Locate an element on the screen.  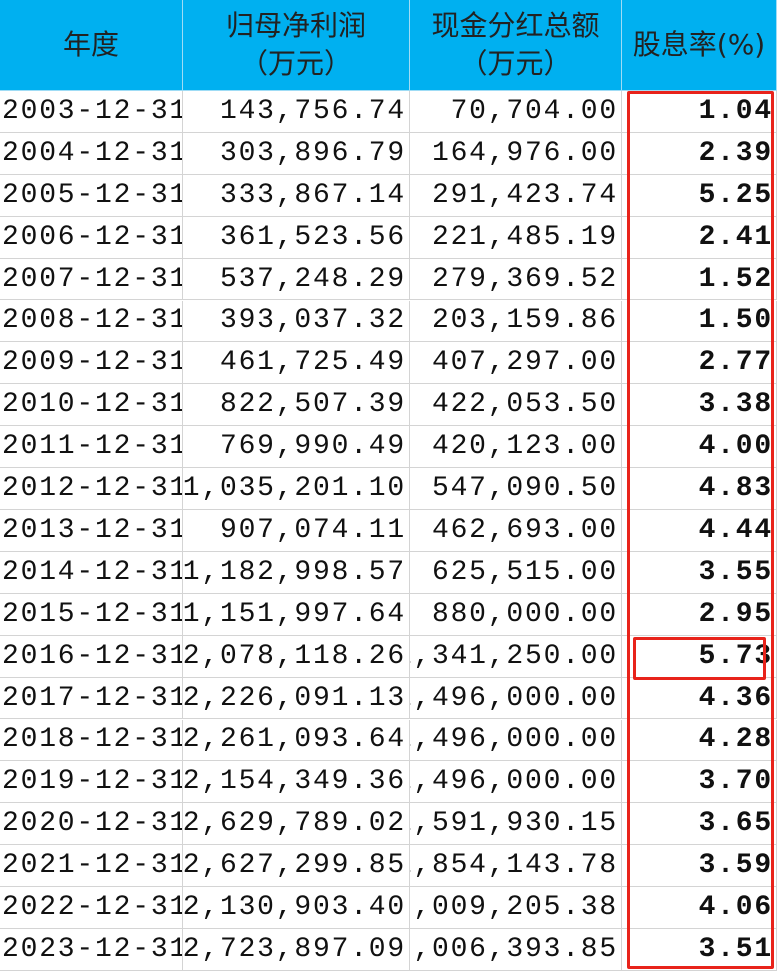
table-cell: 880,000.00 is located at coordinates (516, 614).